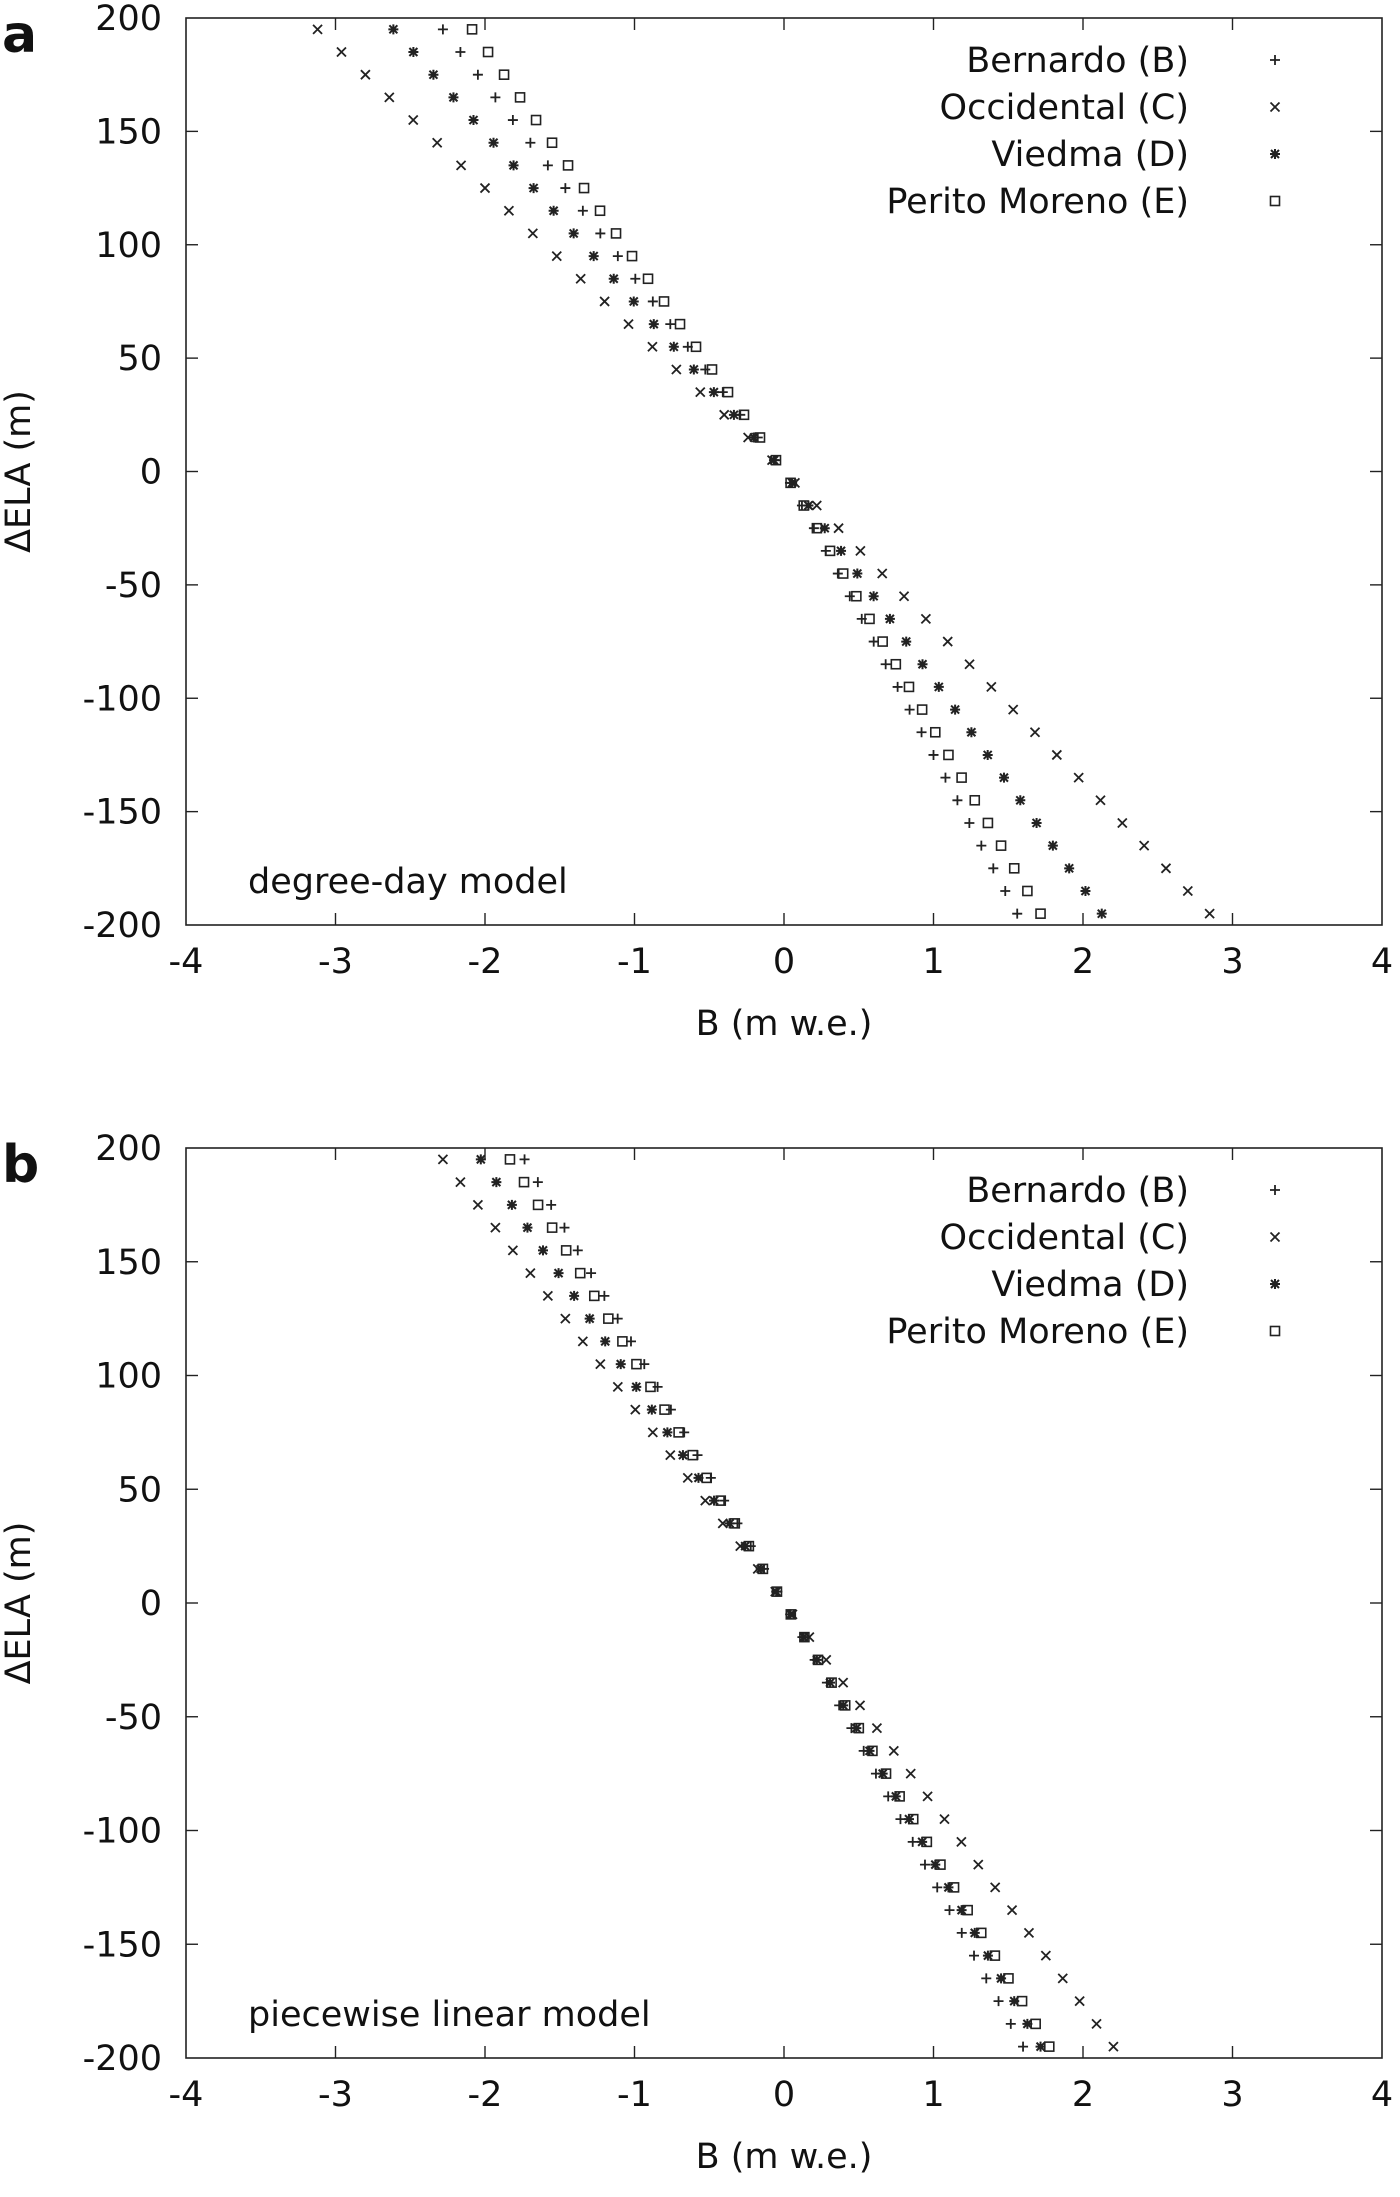 Image resolution: width=1400 pixels, height=2197 pixels. Describe the element at coordinates (128, 246) in the screenshot. I see `y-tick-label: 100` at that location.